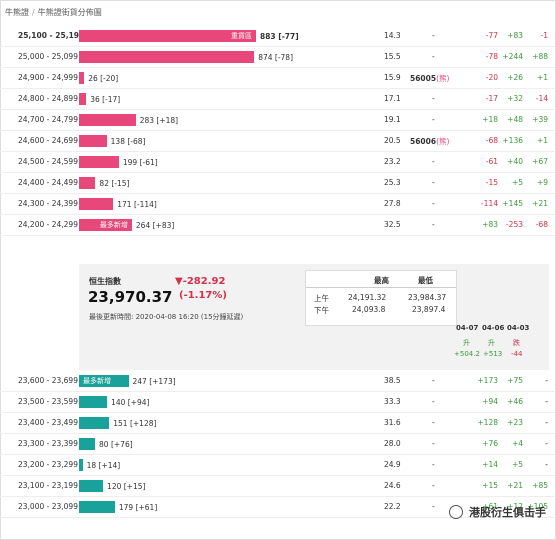 This screenshot has width=556, height=540. What do you see at coordinates (138, 507) in the screenshot?
I see `volume-amount: 179 [+61]` at bounding box center [138, 507].